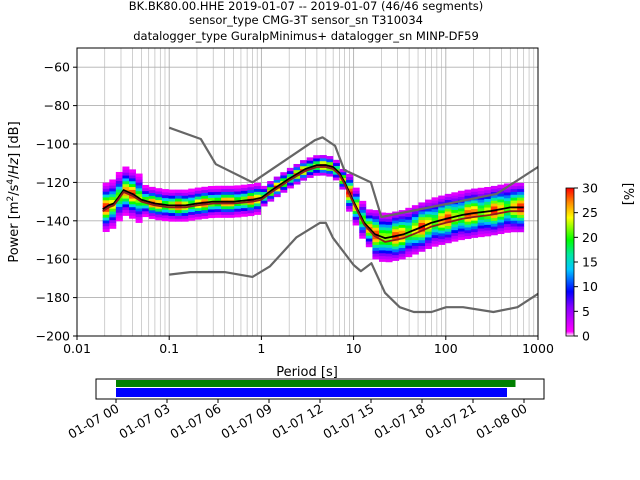 This screenshot has width=640, height=480. What do you see at coordinates (246, 421) in the screenshot?
I see `coverage-tick-label: 01-07 09` at bounding box center [246, 421].